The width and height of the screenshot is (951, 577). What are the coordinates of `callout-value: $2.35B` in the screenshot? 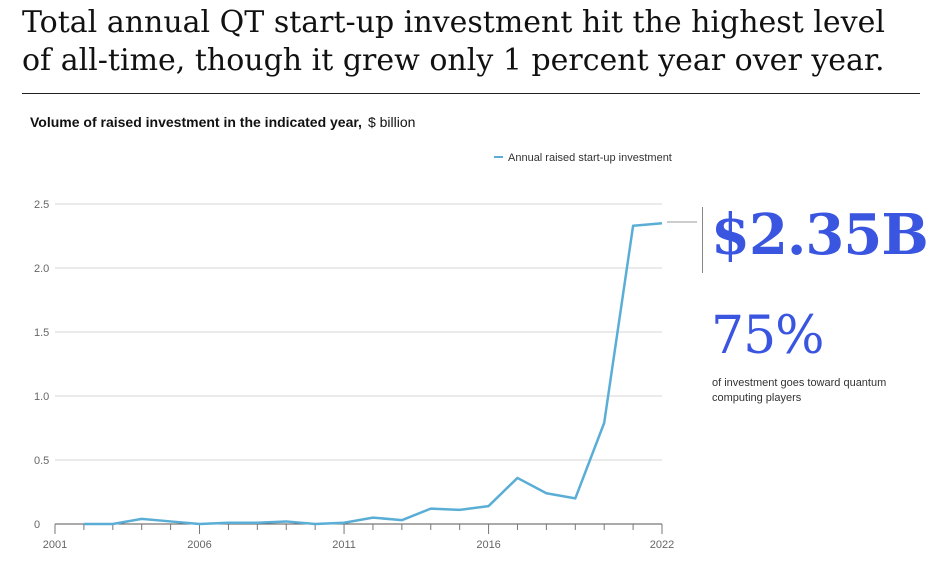 It's located at (820, 235).